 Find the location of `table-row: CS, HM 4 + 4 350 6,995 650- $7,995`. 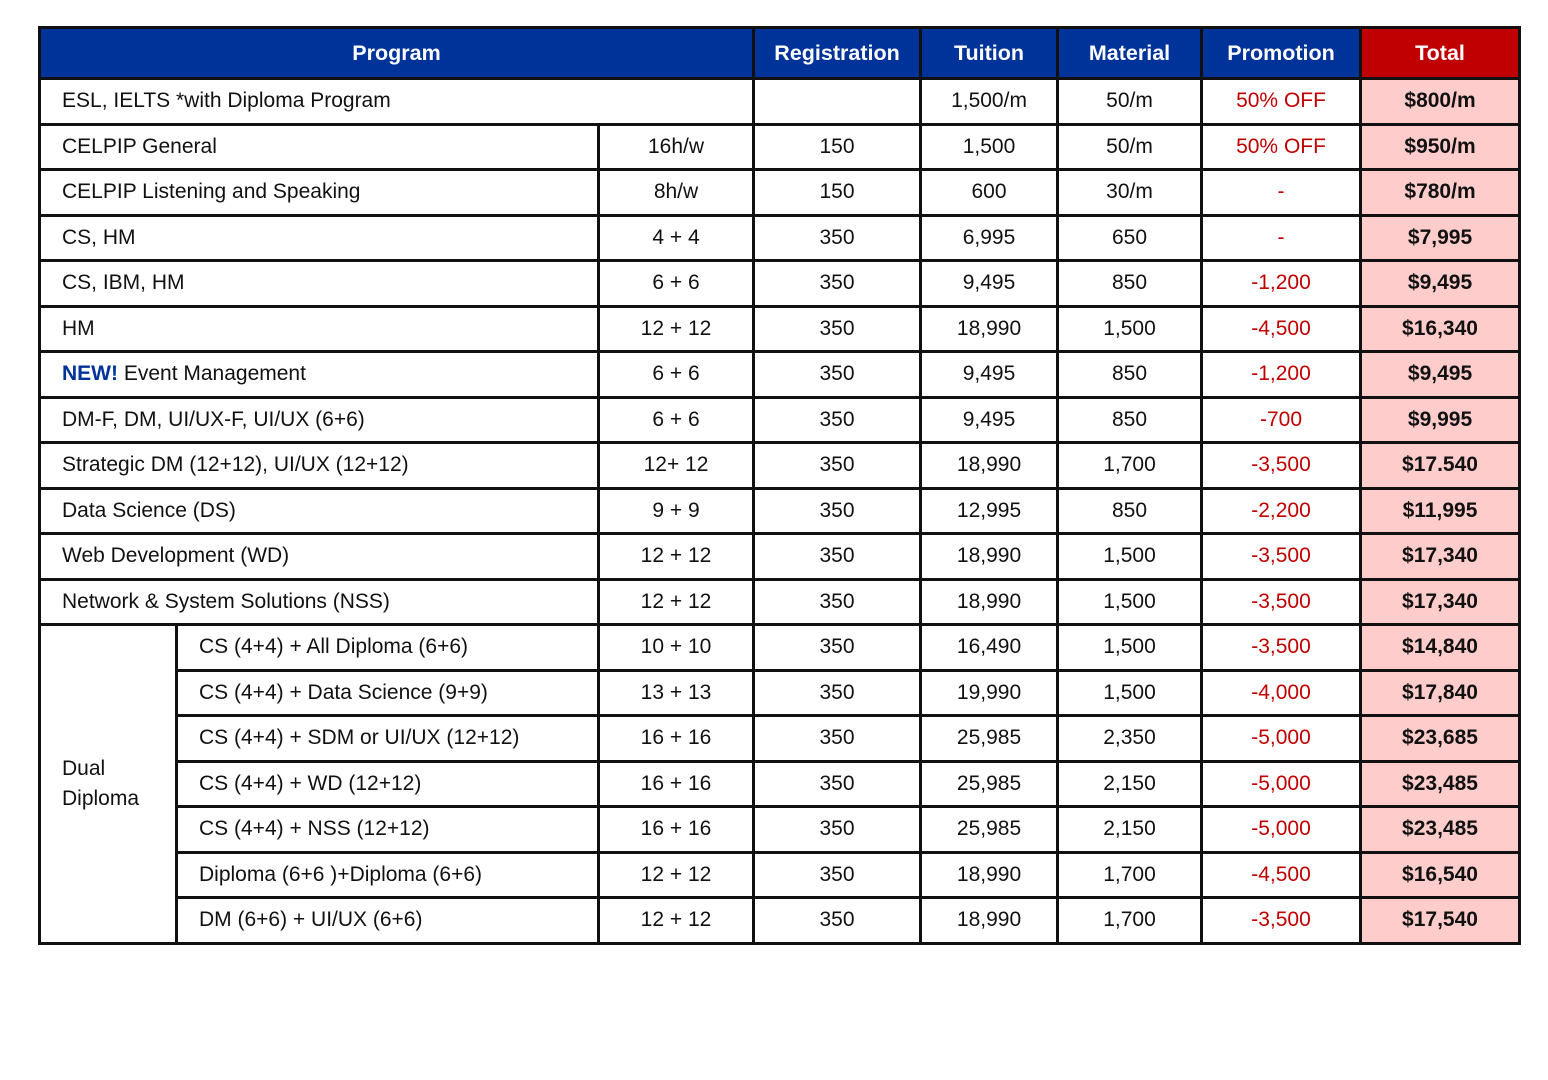

table-row: CS, HM 4 + 4 350 6,995 650- $7,995 is located at coordinates (780, 237).